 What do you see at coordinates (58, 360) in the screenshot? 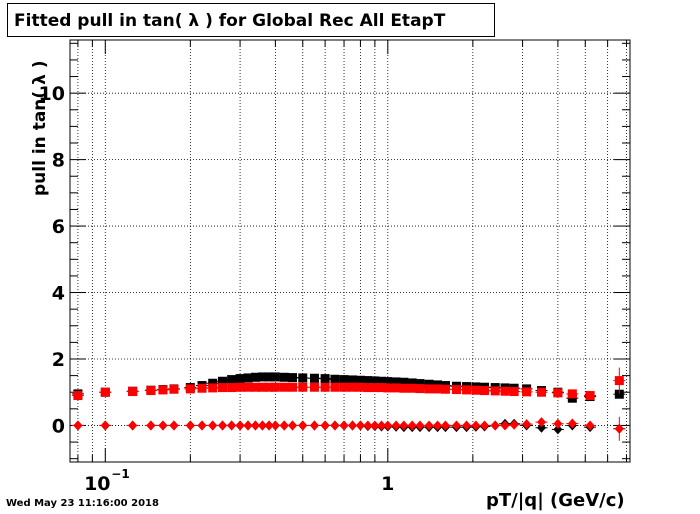
I see `y-tick-label: 2` at bounding box center [58, 360].